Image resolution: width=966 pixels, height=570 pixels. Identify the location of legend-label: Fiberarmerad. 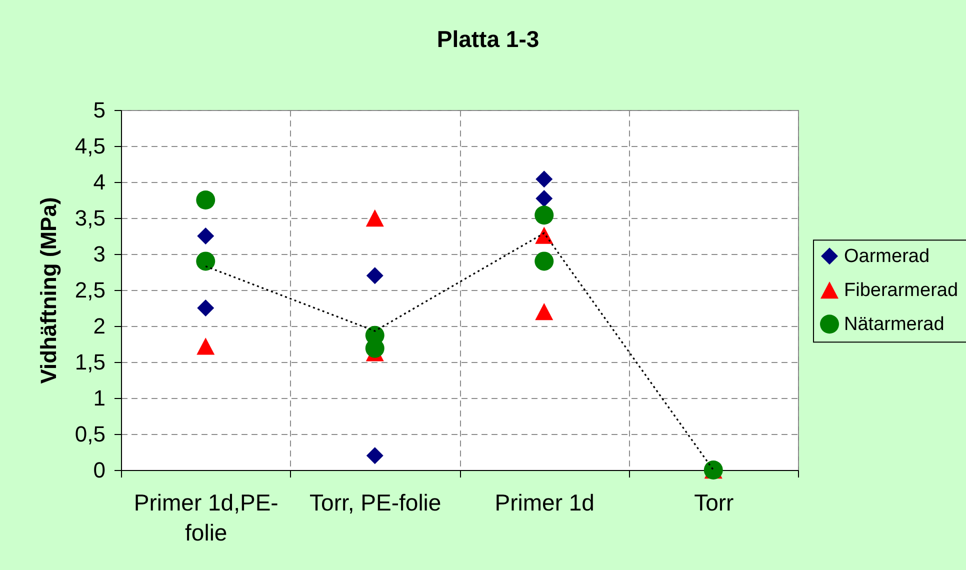
(901, 291).